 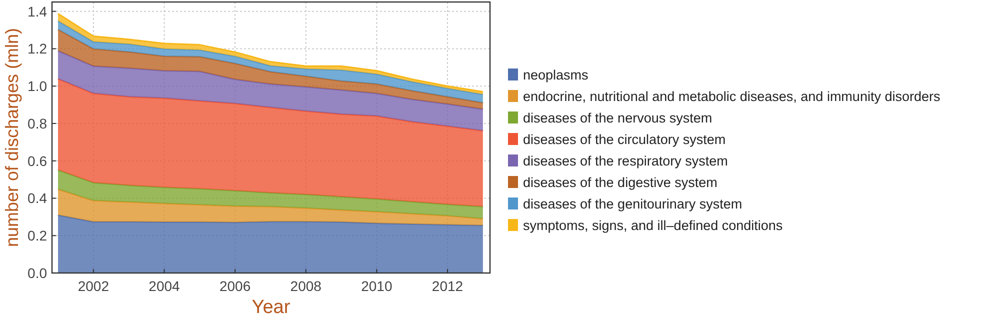 What do you see at coordinates (376, 286) in the screenshot?
I see `x-tick-label: 2010` at bounding box center [376, 286].